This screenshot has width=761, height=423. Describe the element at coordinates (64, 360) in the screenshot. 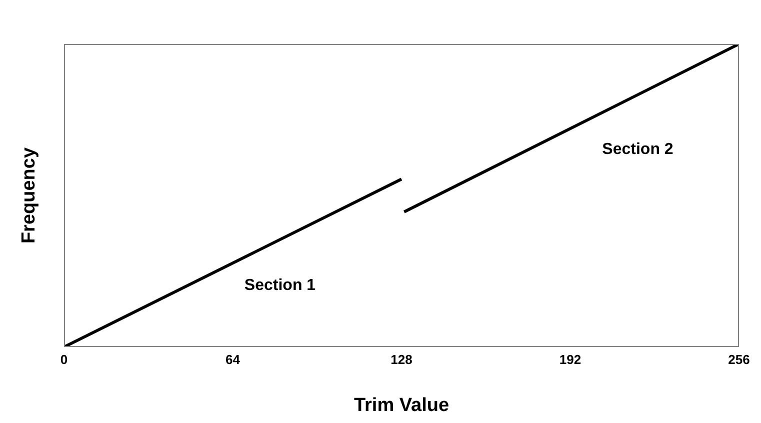

I see `x-tick-label: 0` at that location.